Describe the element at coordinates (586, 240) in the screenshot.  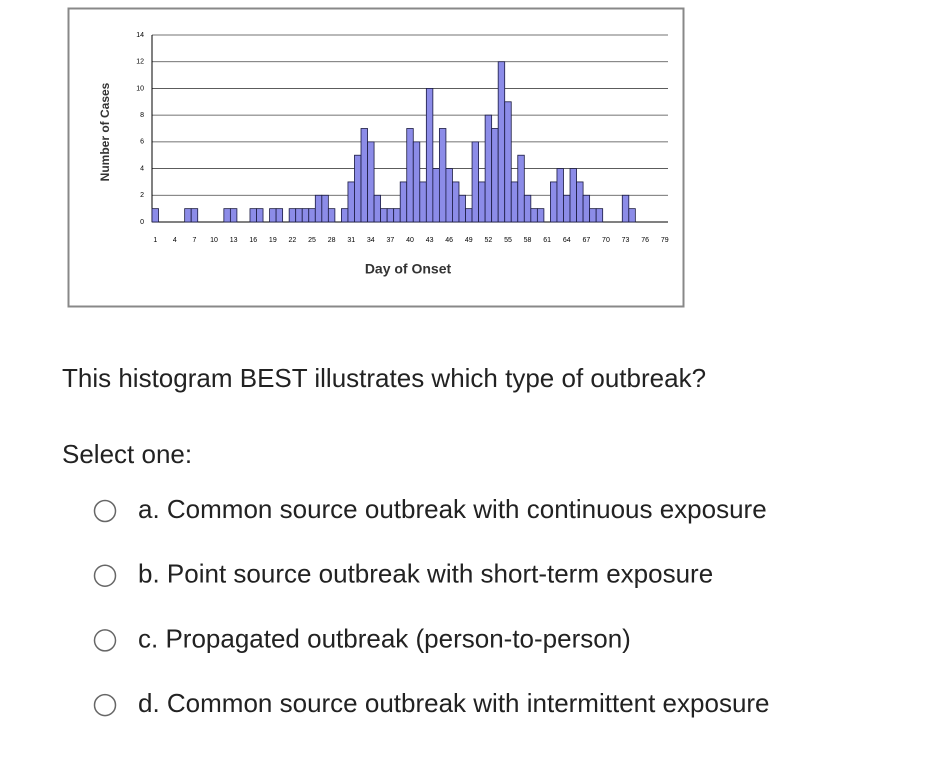
I see `x-tick-label: 67` at that location.